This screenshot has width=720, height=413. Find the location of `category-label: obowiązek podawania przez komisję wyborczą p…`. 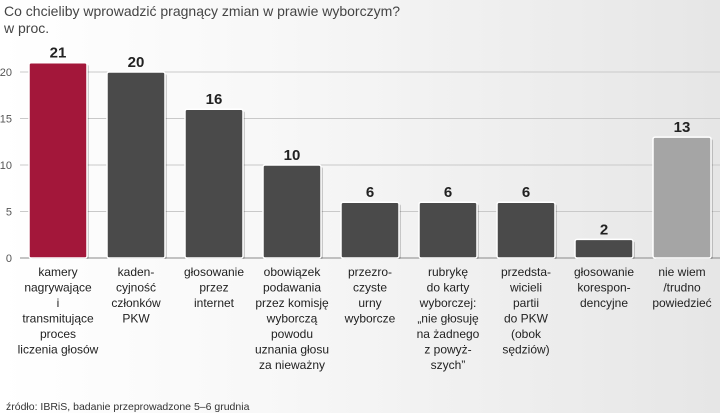

category-label: obowiązek podawania przez komisję wyborczą p… is located at coordinates (292, 318).